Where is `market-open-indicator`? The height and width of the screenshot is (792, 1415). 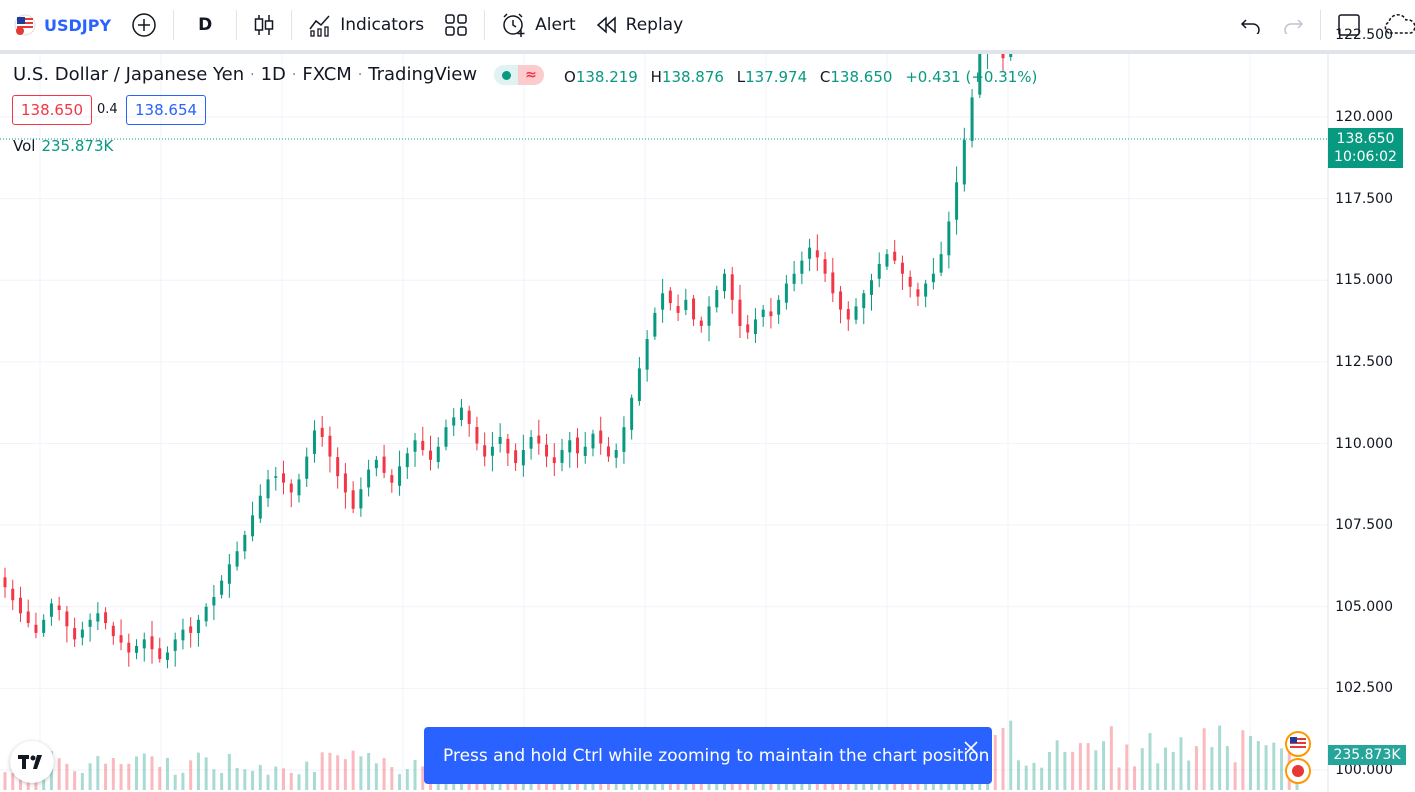
market-open-indicator is located at coordinates (506, 75).